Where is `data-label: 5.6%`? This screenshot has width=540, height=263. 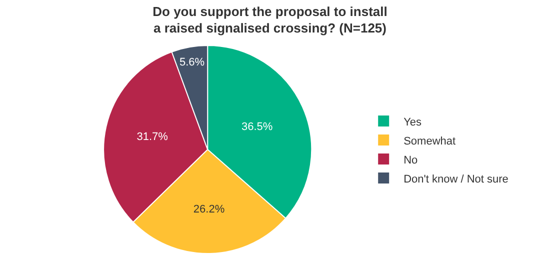 data-label: 5.6% is located at coordinates (192, 62).